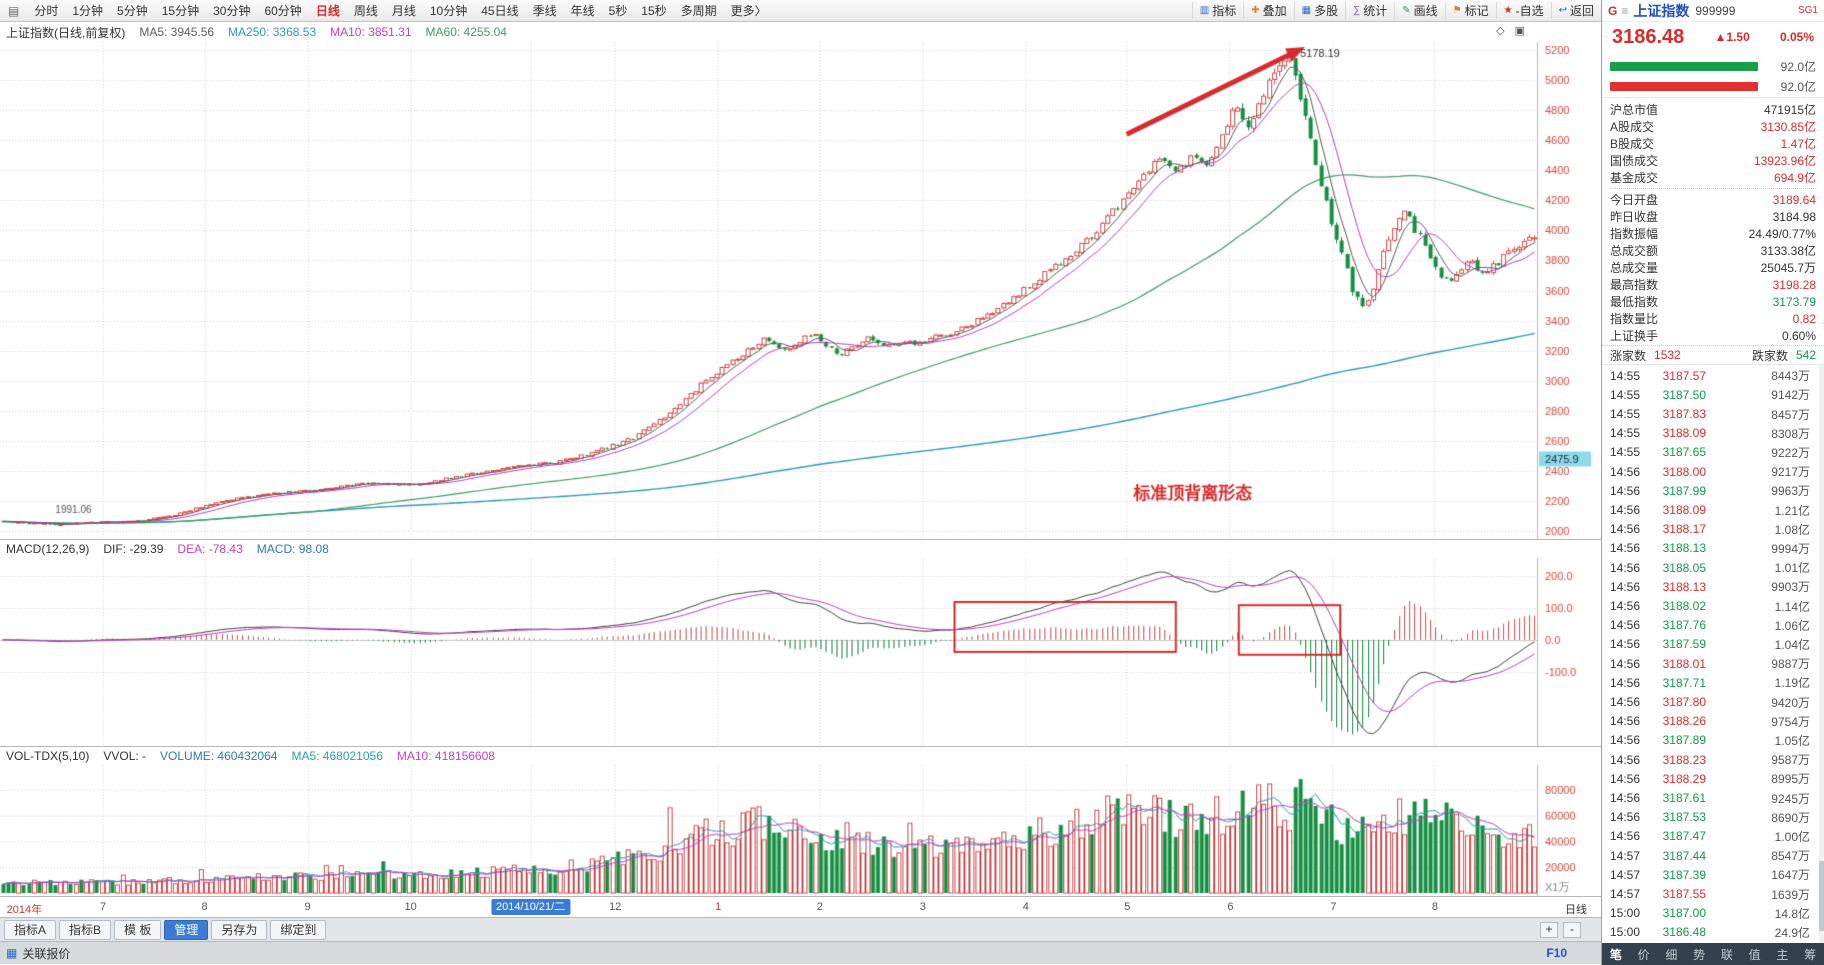  Describe the element at coordinates (88, 11) in the screenshot. I see `period-1分钟: 1分钟` at that location.